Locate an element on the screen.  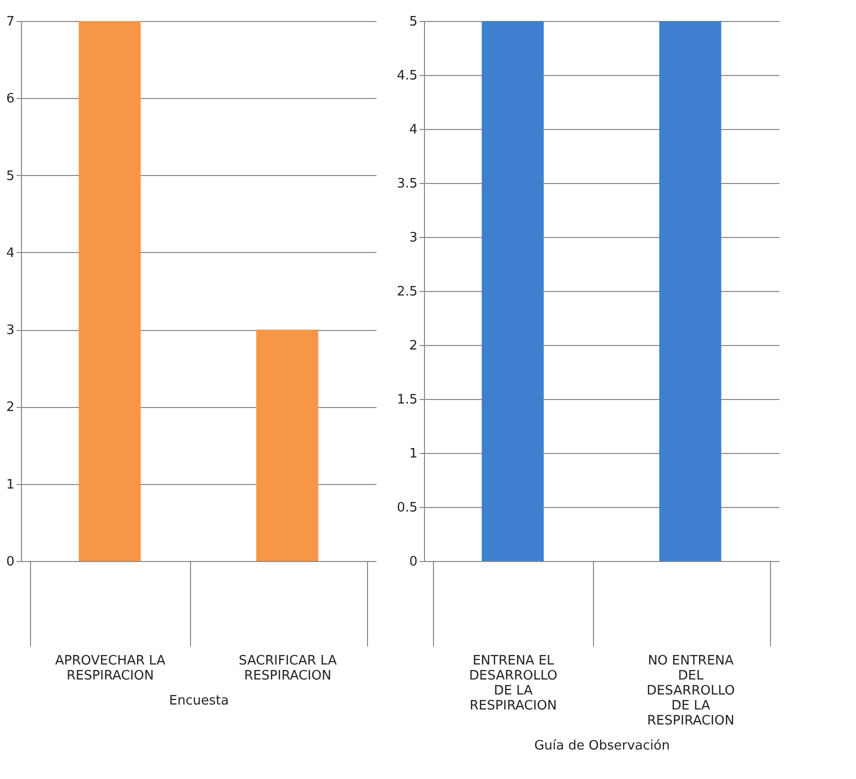
x-tick-label: NO ENTRENA DEL DESARROLLO DE LA RESPIRACION is located at coordinates (690, 691).